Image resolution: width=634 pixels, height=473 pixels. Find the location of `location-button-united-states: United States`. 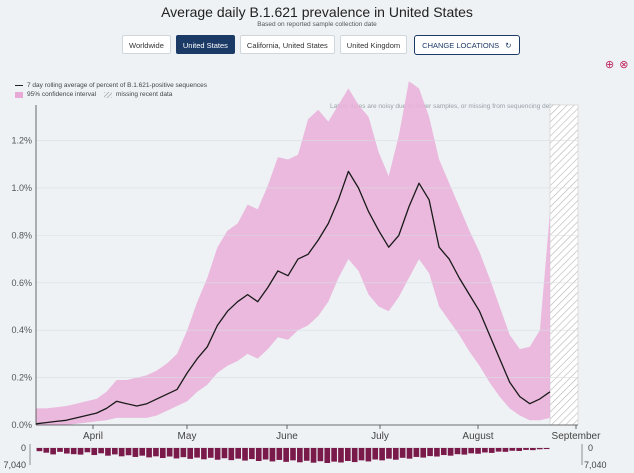

location-button-united-states: United States is located at coordinates (205, 44).